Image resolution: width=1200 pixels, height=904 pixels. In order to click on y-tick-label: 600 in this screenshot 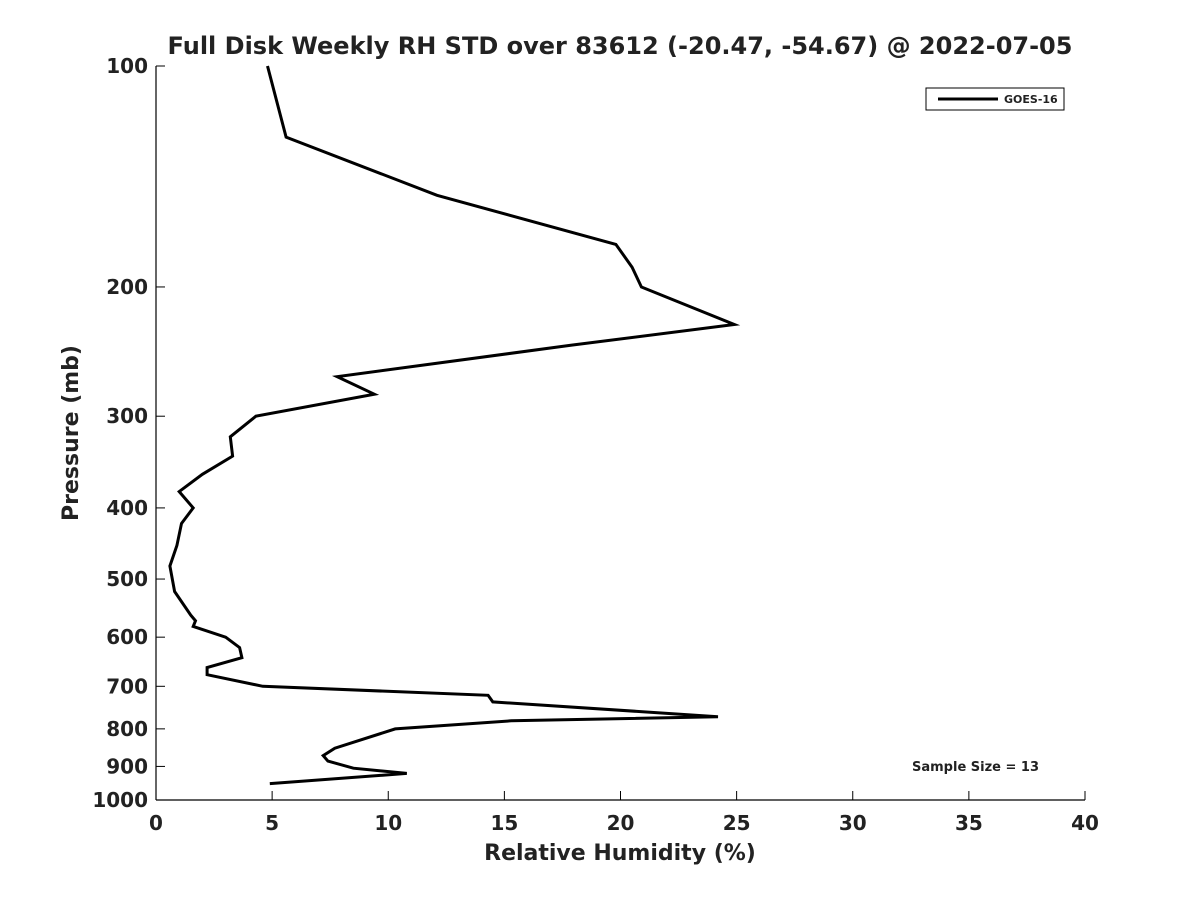, I will do `click(127, 637)`.